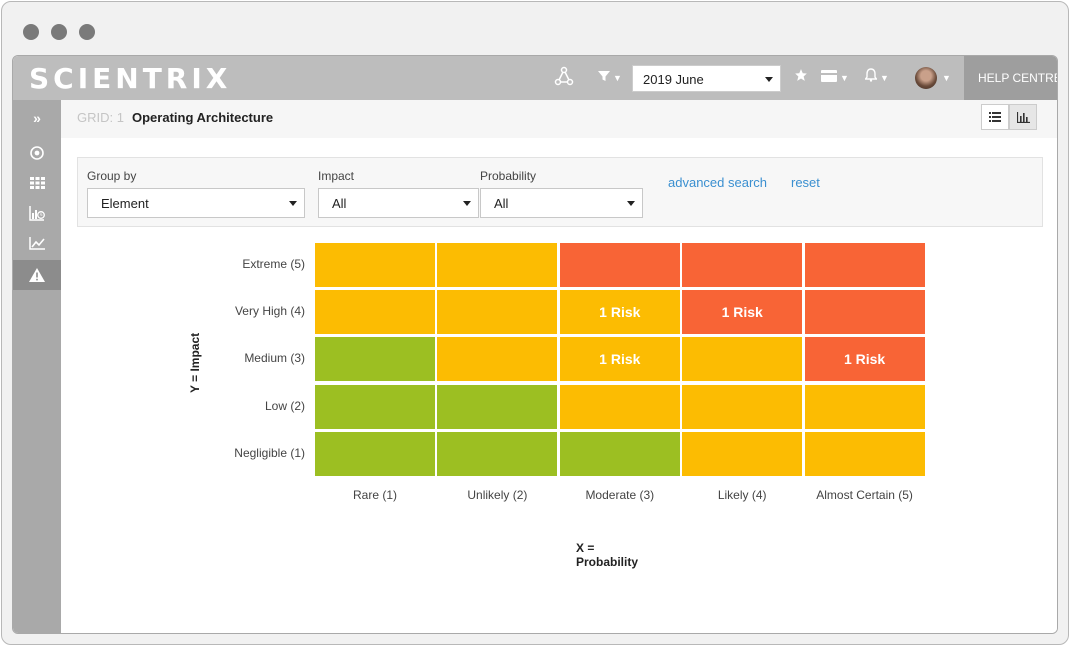 This screenshot has height=646, width=1070. What do you see at coordinates (706, 78) in the screenshot?
I see `period-select: 2019 June` at bounding box center [706, 78].